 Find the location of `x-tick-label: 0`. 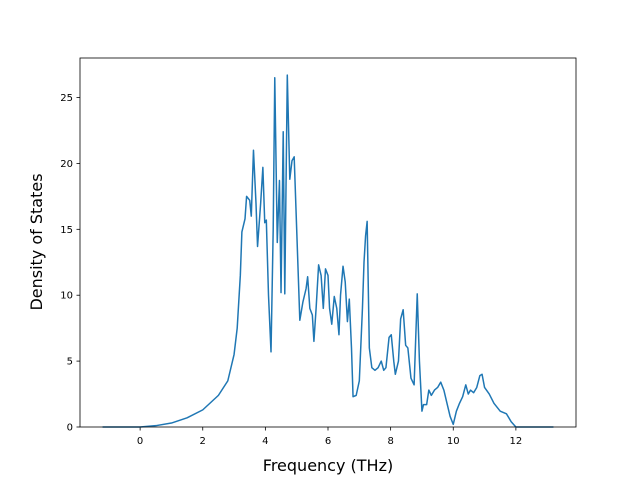

x-tick-label: 0 is located at coordinates (140, 441).